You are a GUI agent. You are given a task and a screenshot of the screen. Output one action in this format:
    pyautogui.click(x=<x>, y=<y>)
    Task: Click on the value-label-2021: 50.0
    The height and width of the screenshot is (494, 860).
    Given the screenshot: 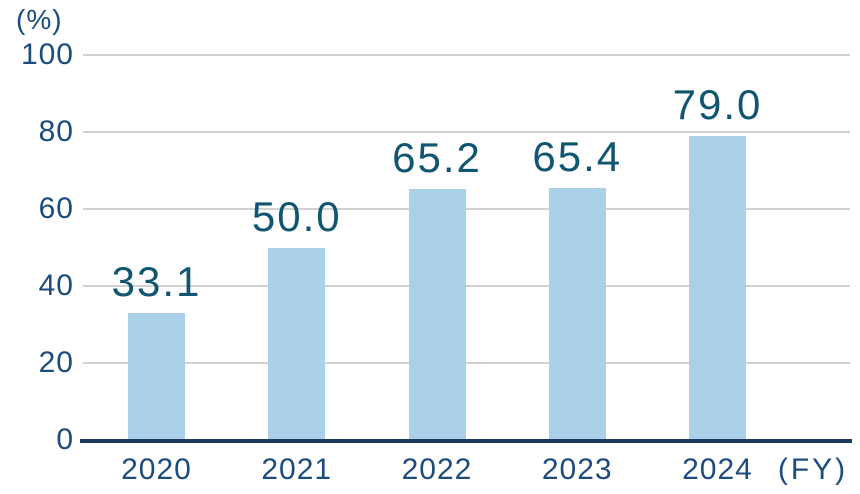 What is the action you would take?
    pyautogui.click(x=296, y=216)
    